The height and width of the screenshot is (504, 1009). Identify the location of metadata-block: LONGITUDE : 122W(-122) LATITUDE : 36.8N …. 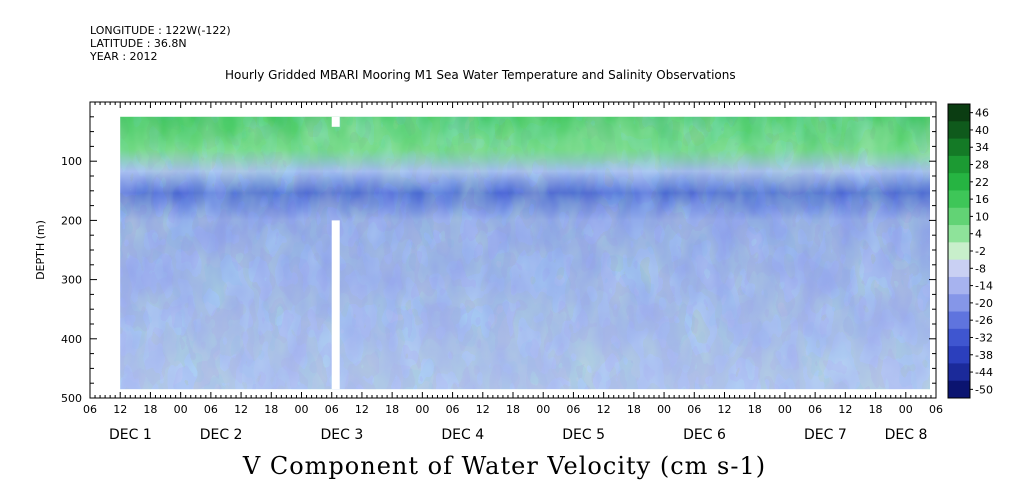
(160, 43).